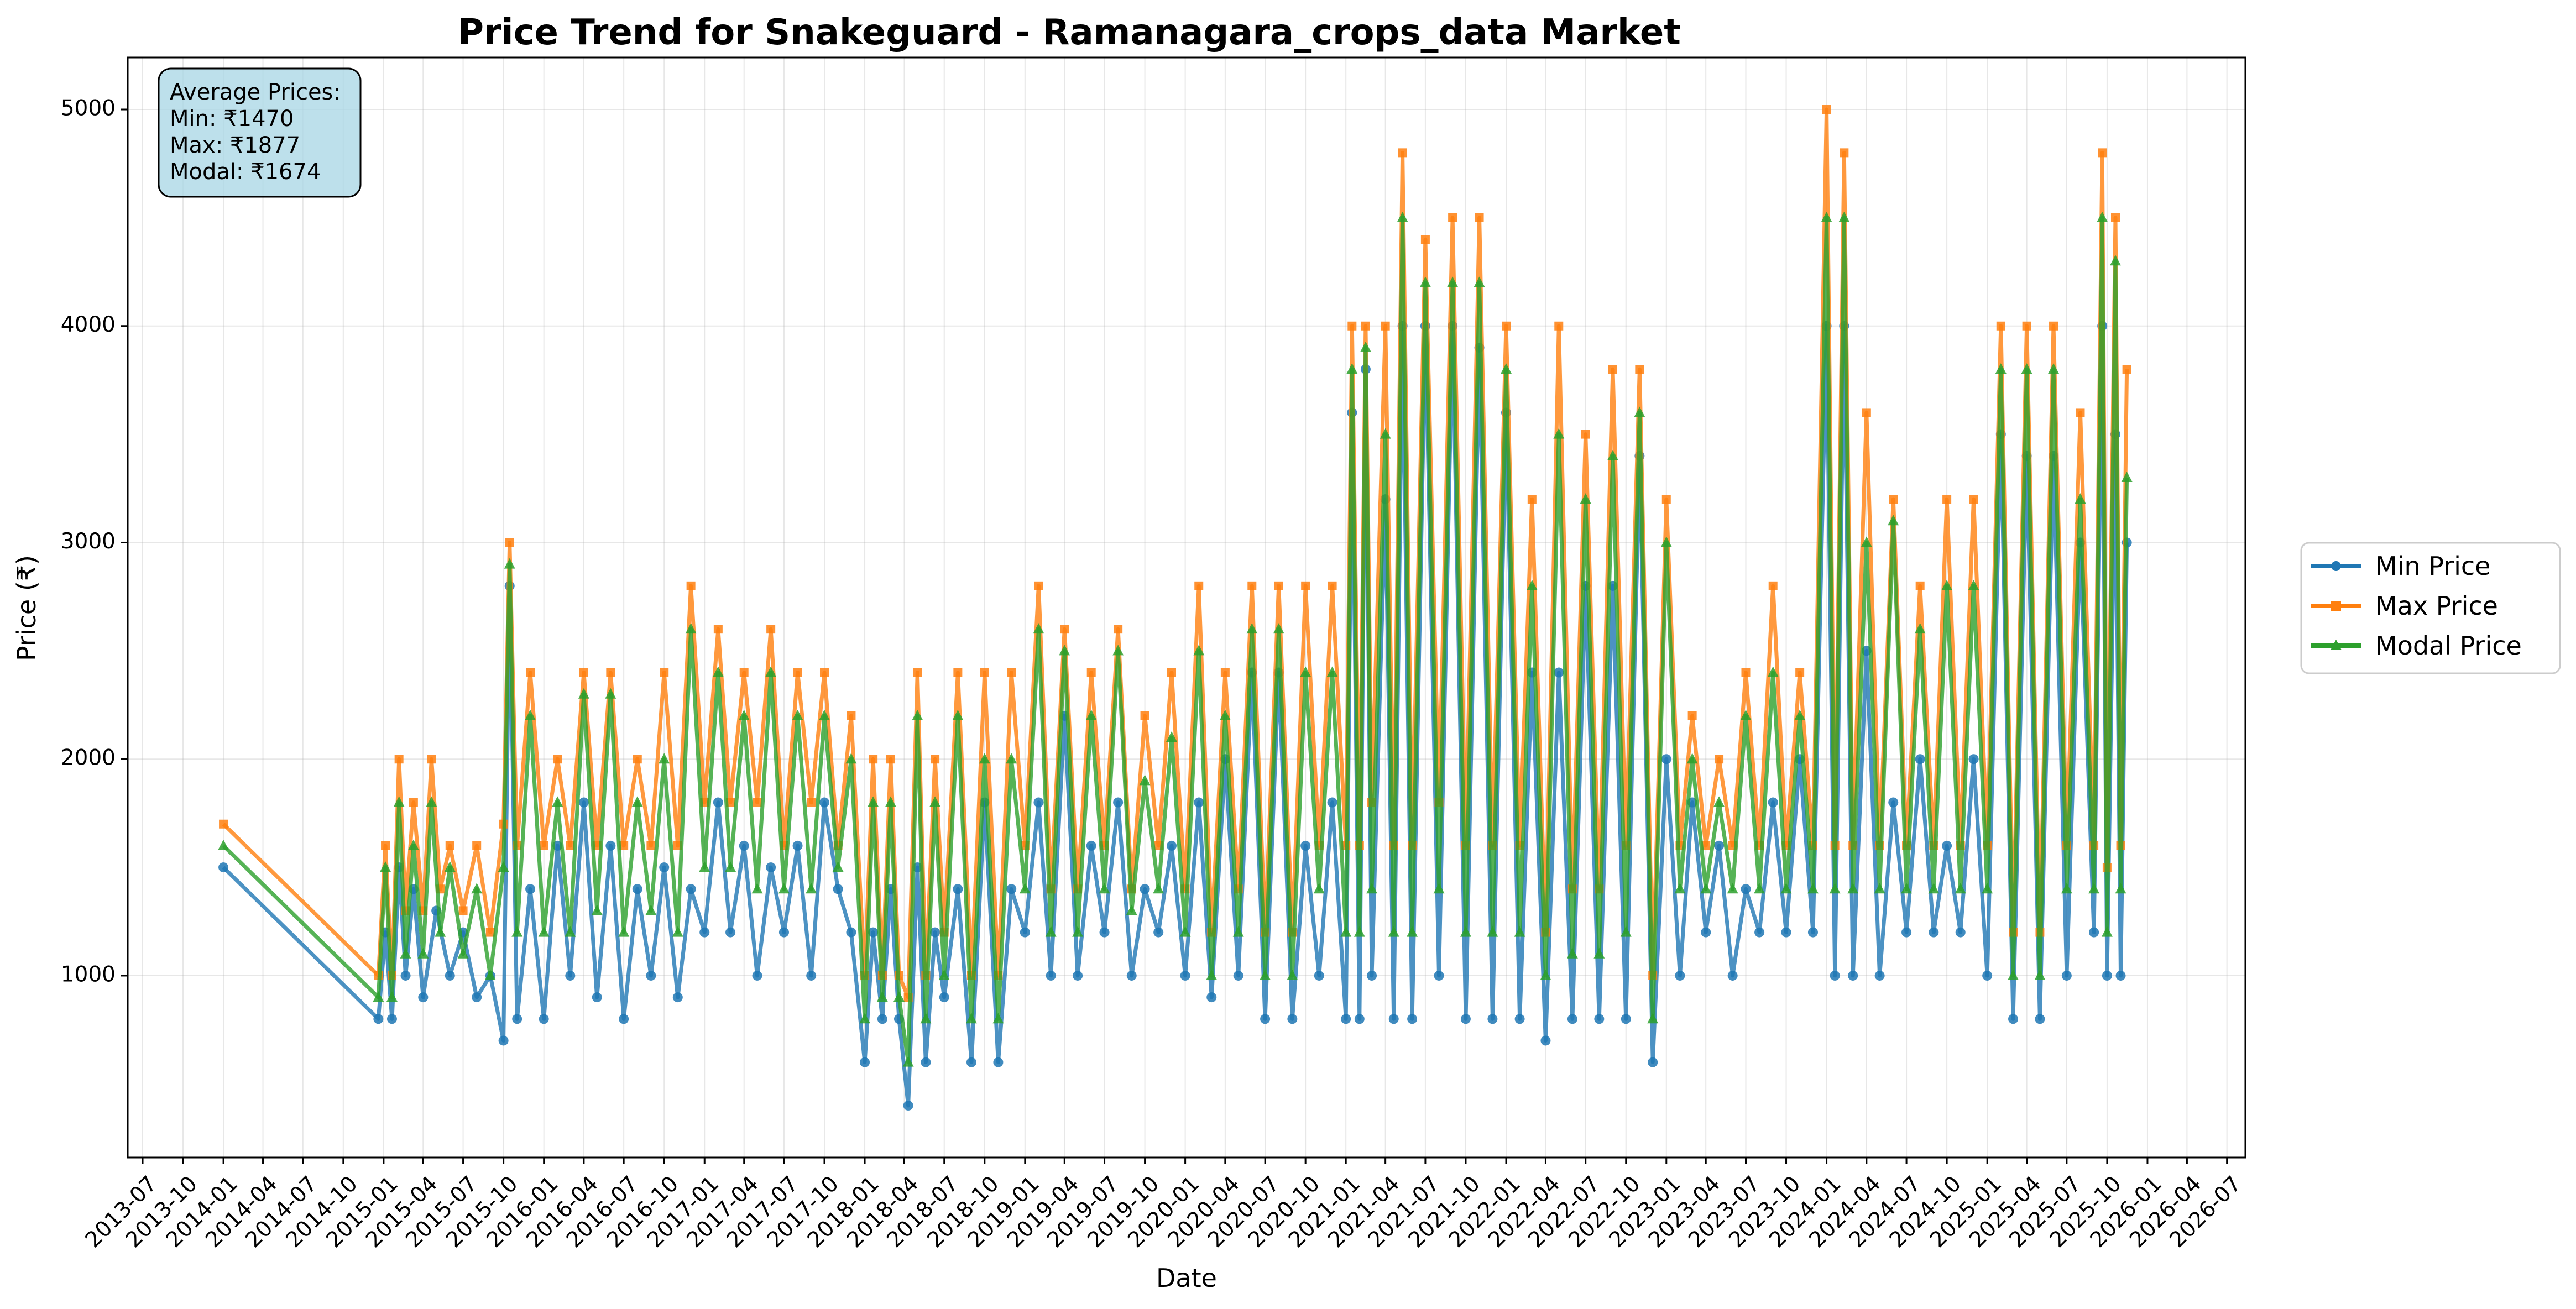 The image size is (2576, 1309). I want to click on y-axis-ticks: 1000 2000 3000 4000 5000, so click(94, 541).